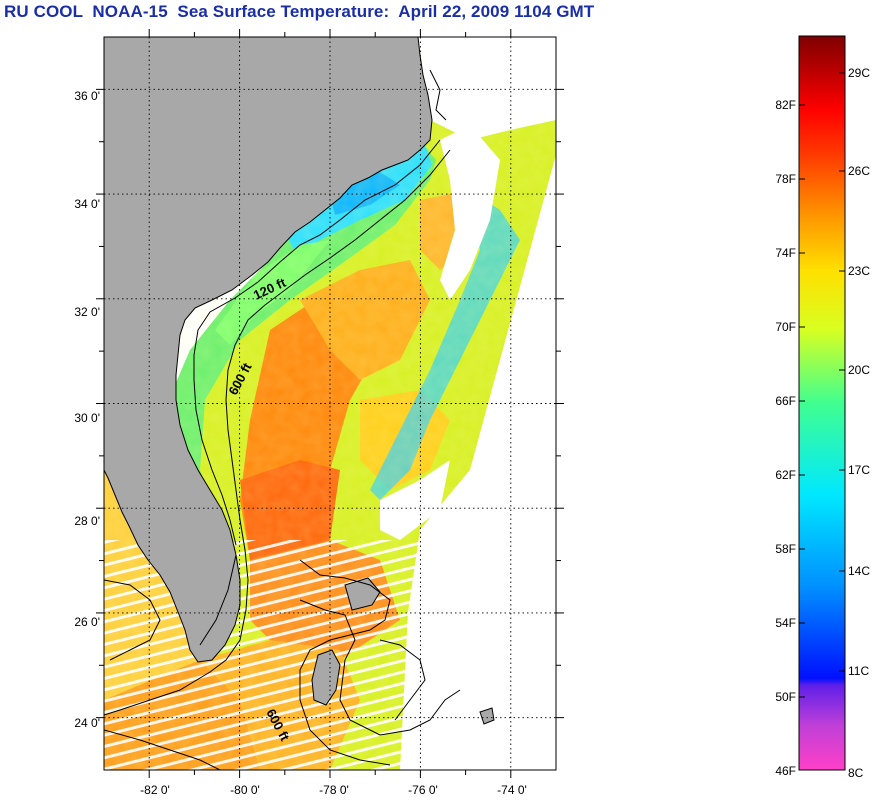 This screenshot has height=801, width=873. Describe the element at coordinates (87, 723) in the screenshot. I see `lat-label-24: 24 0'` at that location.